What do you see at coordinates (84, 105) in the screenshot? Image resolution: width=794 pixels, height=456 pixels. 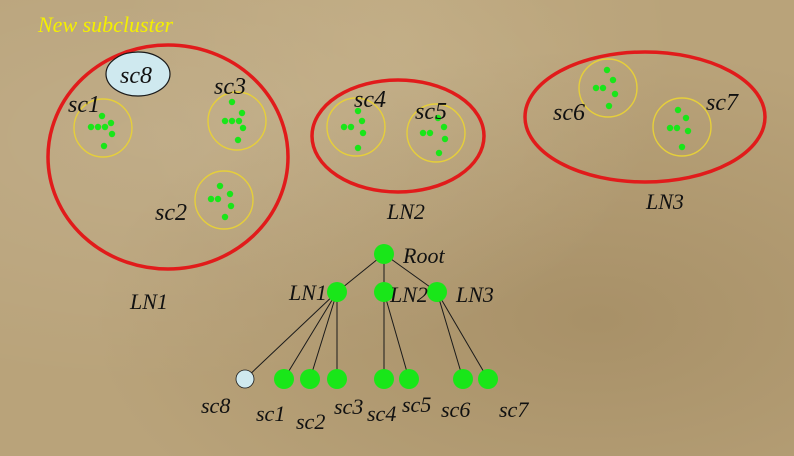 I see `sc1-label: sc1` at bounding box center [84, 105].